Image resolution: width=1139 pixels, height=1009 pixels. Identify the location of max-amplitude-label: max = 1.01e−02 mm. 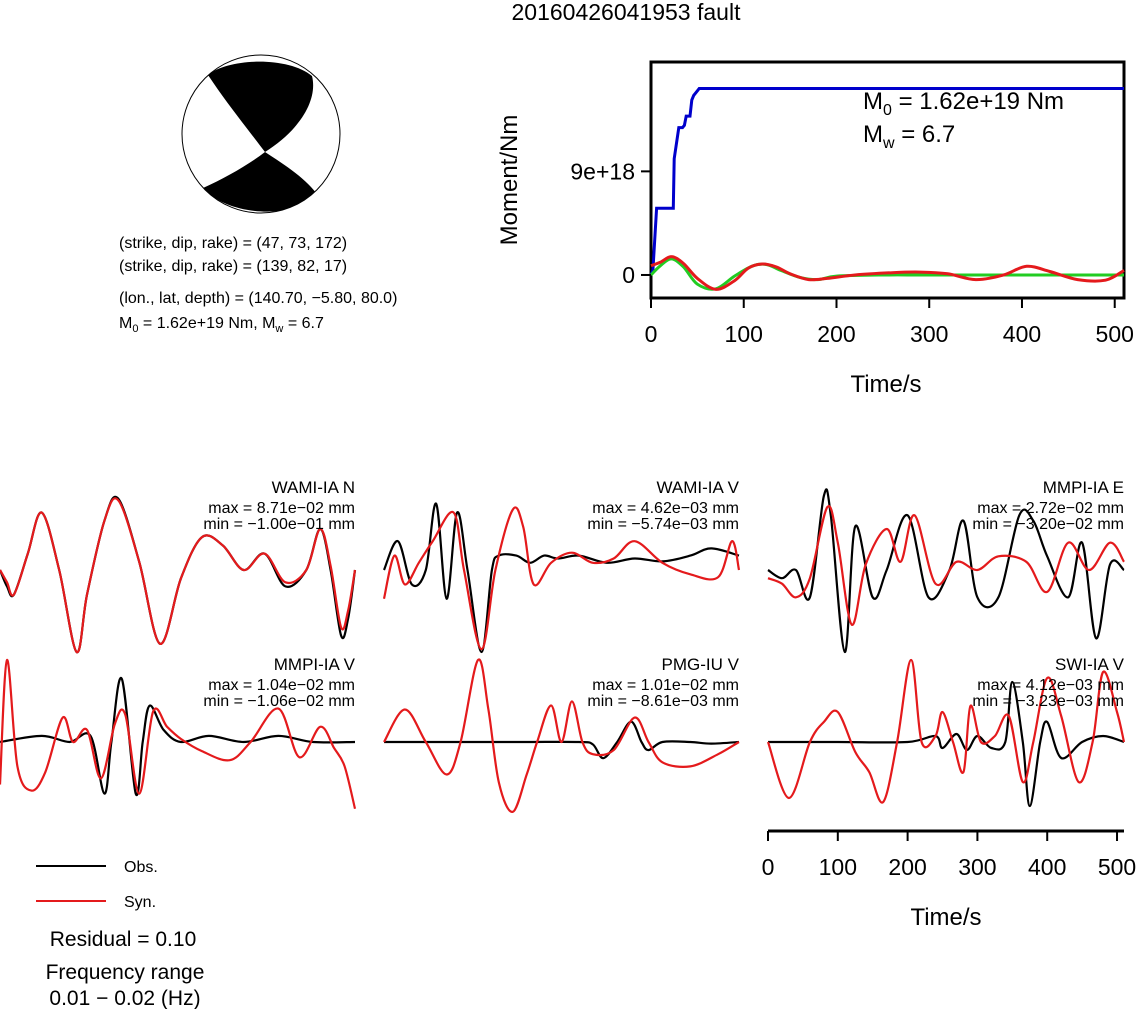
(665, 685).